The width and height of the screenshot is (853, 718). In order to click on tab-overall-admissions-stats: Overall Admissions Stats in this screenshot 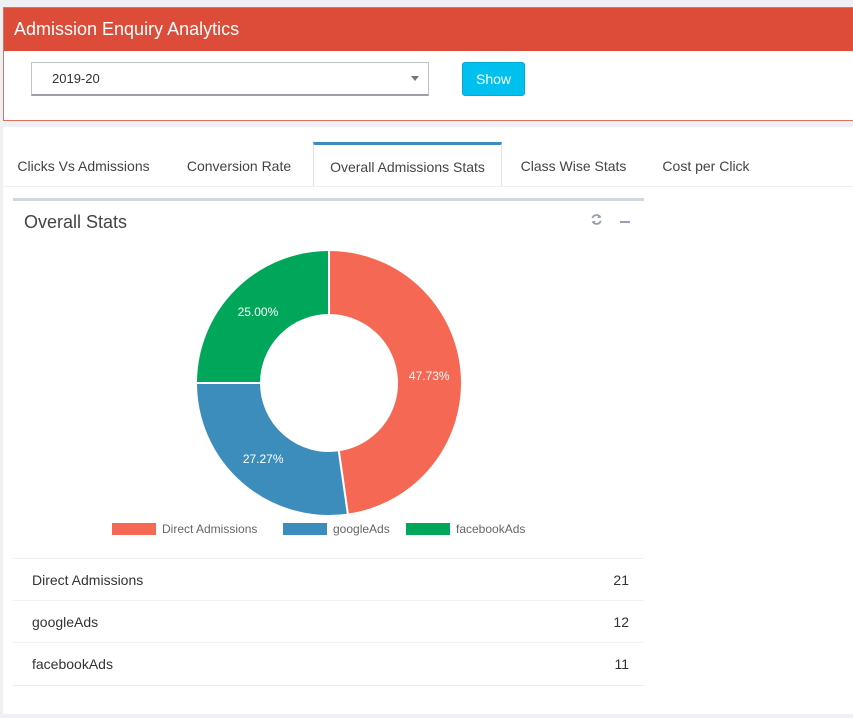, I will do `click(407, 164)`.